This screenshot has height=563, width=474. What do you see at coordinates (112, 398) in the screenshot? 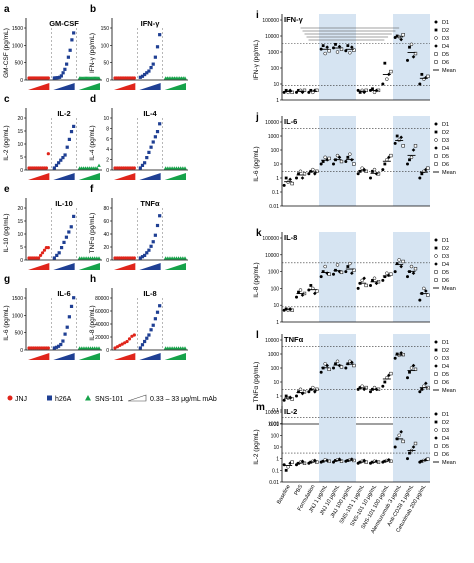
I see `legend: JNJ h26A SNS-101 0.33 – 33 μg/mL mAb` at bounding box center [112, 398].